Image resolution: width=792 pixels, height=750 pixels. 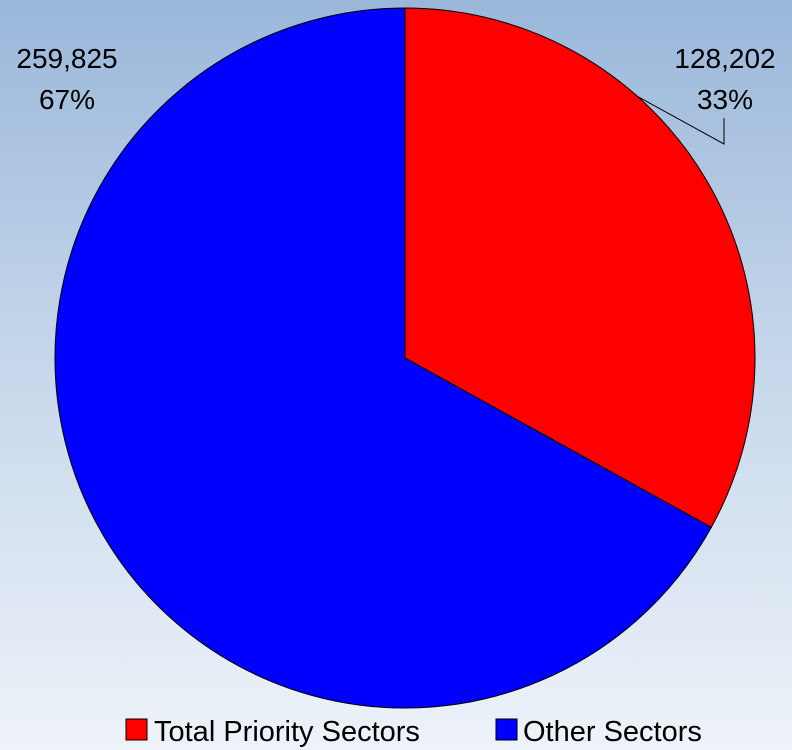 What do you see at coordinates (725, 99) in the screenshot?
I see `data-label-percent: 33%` at bounding box center [725, 99].